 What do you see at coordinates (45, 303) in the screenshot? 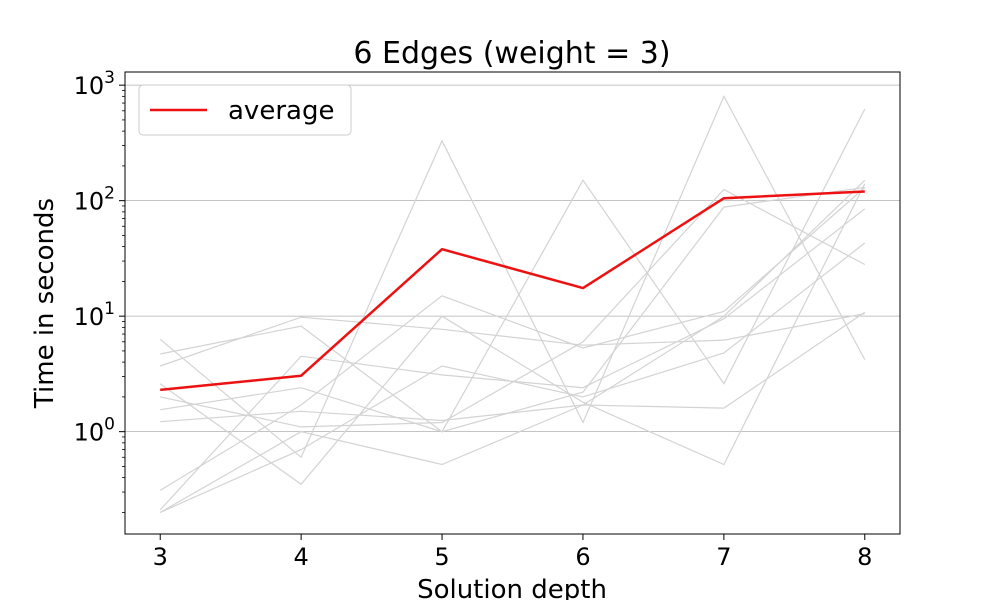
I see `y-axis-label: Time in seconds` at bounding box center [45, 303].